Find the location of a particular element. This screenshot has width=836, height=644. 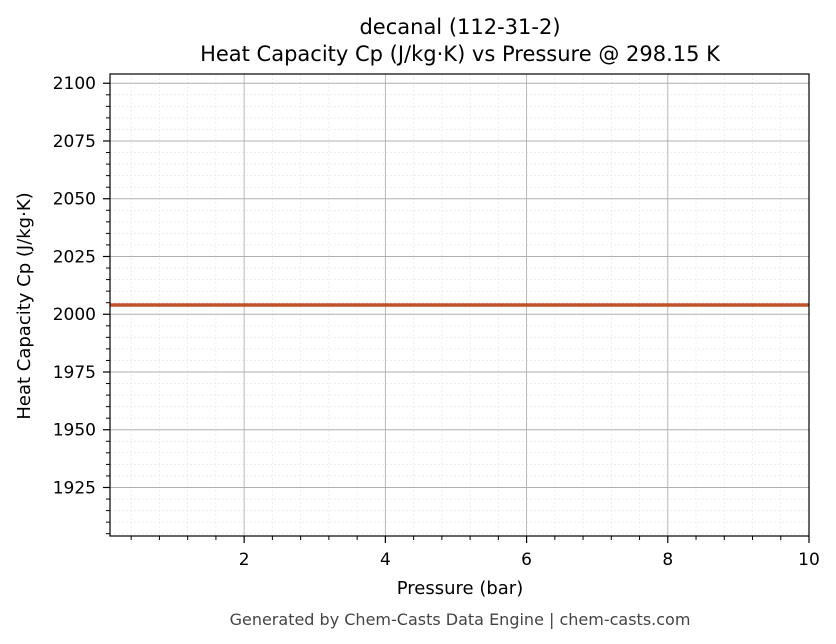

y-tick-labels: 1925 1950 1975 2000 2025 2050 2075 2100 is located at coordinates (74, 286).